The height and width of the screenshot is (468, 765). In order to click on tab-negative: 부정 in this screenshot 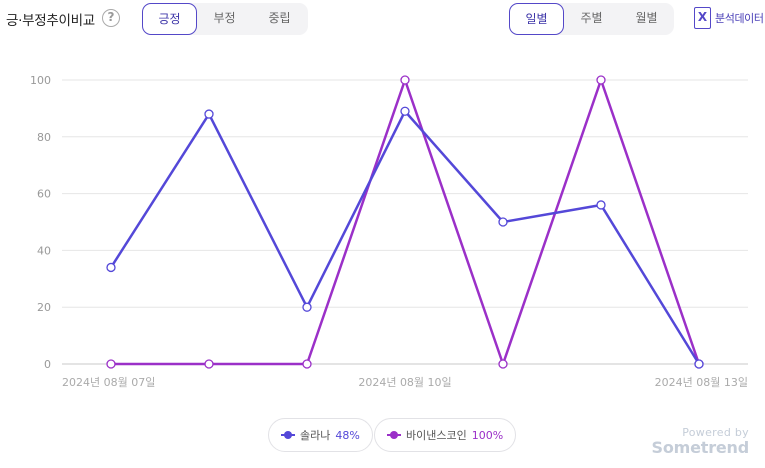, I will do `click(224, 18)`.